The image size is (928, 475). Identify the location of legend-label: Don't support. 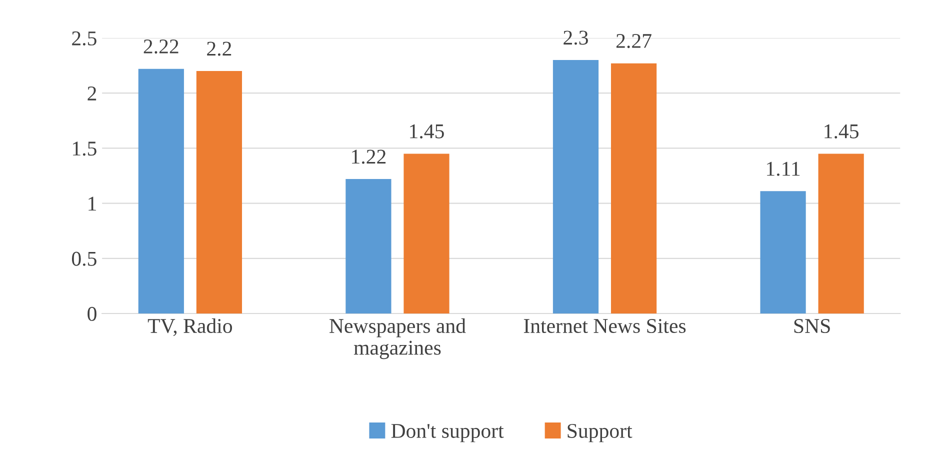
(447, 433).